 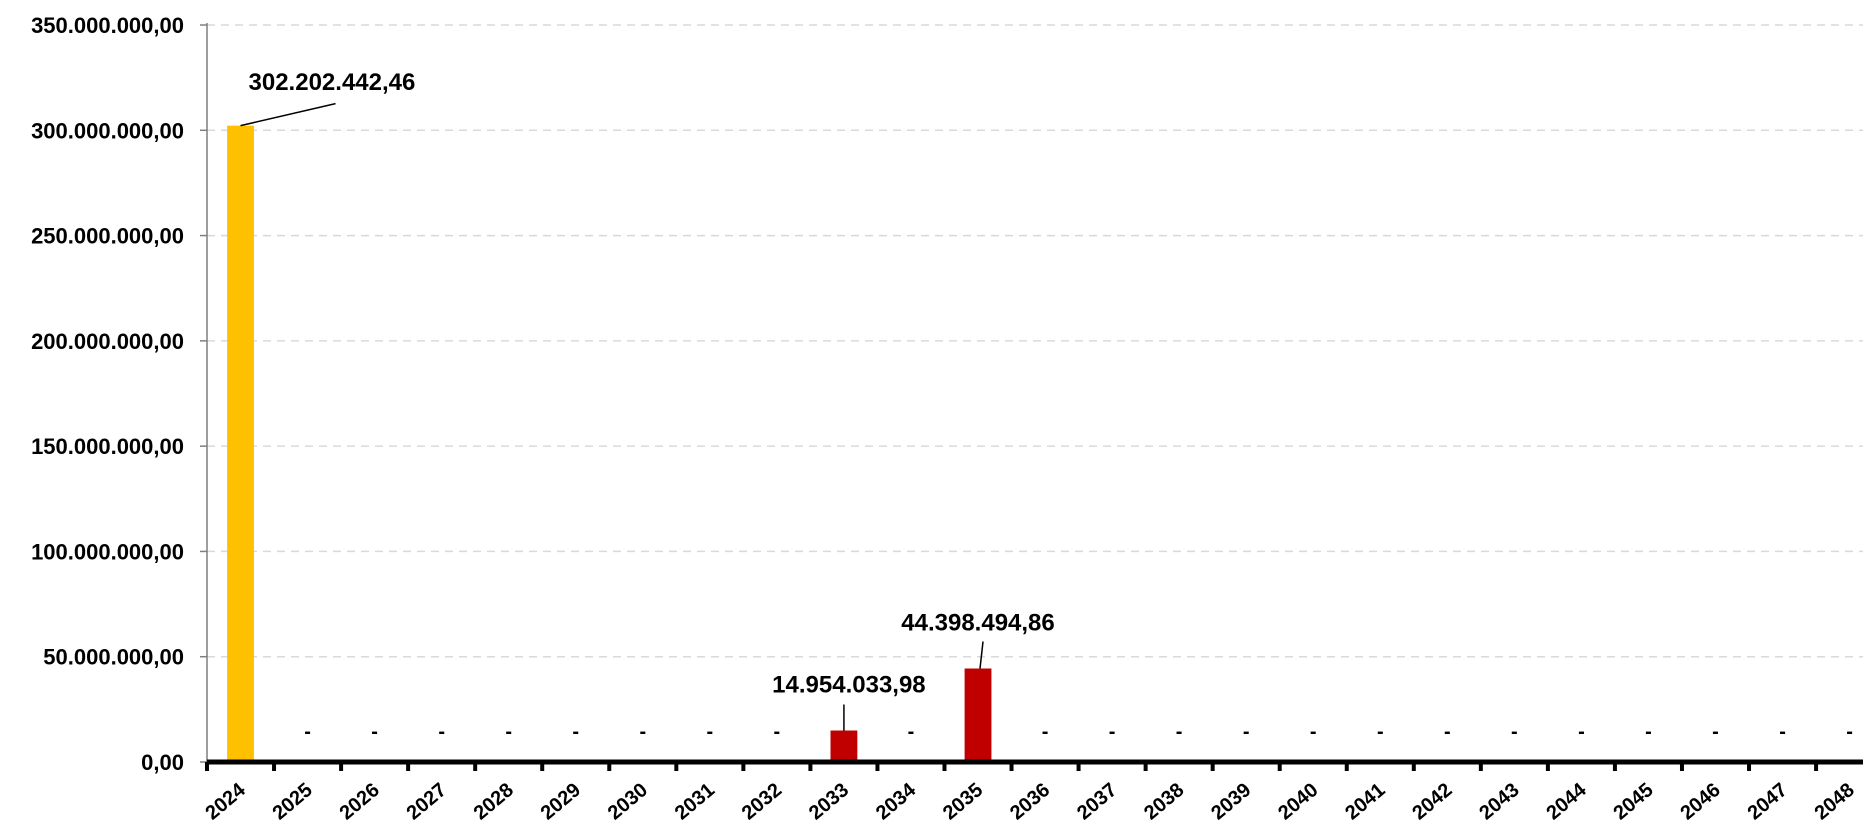 What do you see at coordinates (107, 25) in the screenshot?
I see `y-tick-label: 350.000.000,00` at bounding box center [107, 25].